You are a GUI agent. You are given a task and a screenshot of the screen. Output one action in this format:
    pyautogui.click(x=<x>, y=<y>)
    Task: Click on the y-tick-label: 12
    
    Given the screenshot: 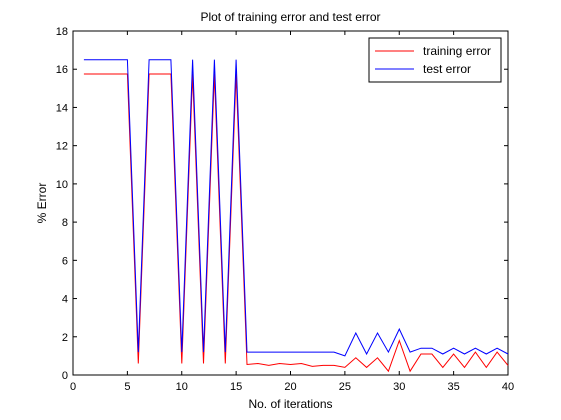 What is the action you would take?
    pyautogui.click(x=62, y=147)
    